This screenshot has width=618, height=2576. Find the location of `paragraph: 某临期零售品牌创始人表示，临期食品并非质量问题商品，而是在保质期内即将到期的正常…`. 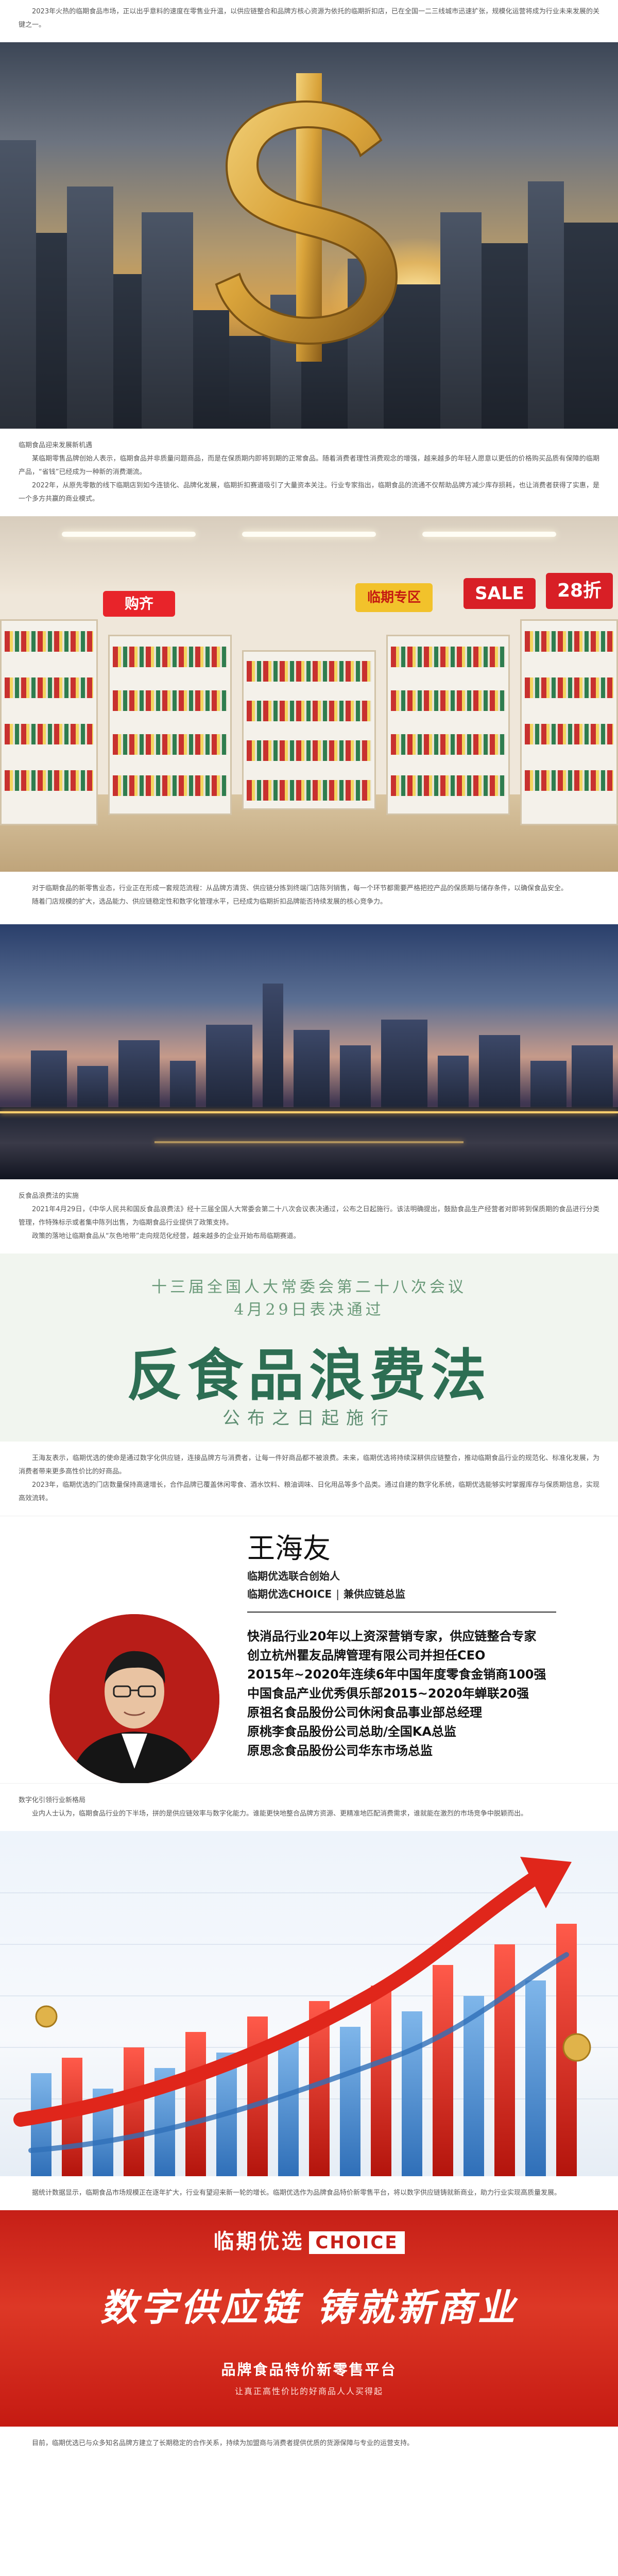

paragraph: 某临期零售品牌创始人表示，临期食品并非质量问题商品，而是在保质期内即将到期的正常… is located at coordinates (309, 465).